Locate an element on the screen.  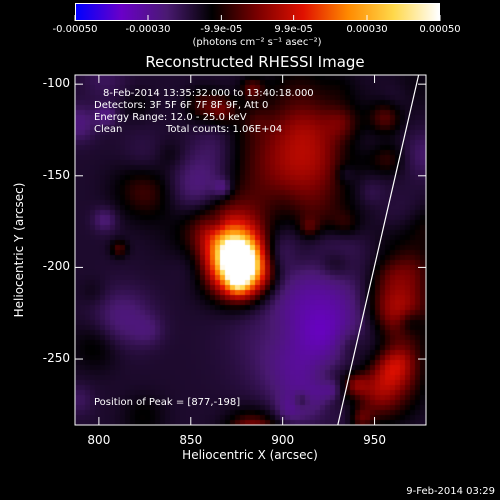
colorbar-tick-label: -0.00030 is located at coordinates (148, 29).